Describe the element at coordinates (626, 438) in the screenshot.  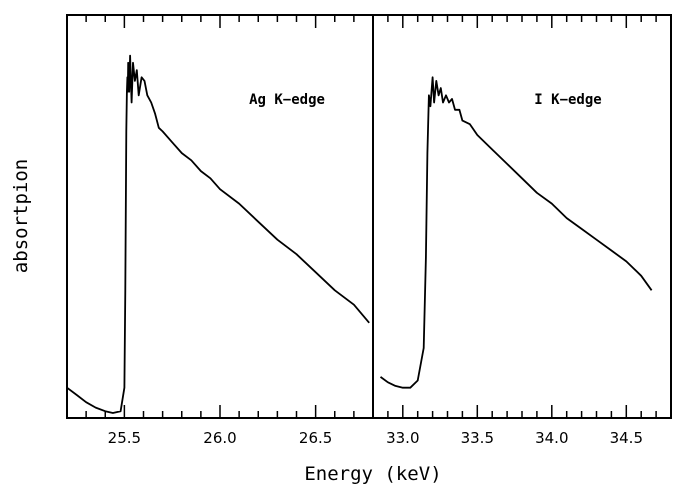
I see `i-x-tick-label: 34.5` at that location.